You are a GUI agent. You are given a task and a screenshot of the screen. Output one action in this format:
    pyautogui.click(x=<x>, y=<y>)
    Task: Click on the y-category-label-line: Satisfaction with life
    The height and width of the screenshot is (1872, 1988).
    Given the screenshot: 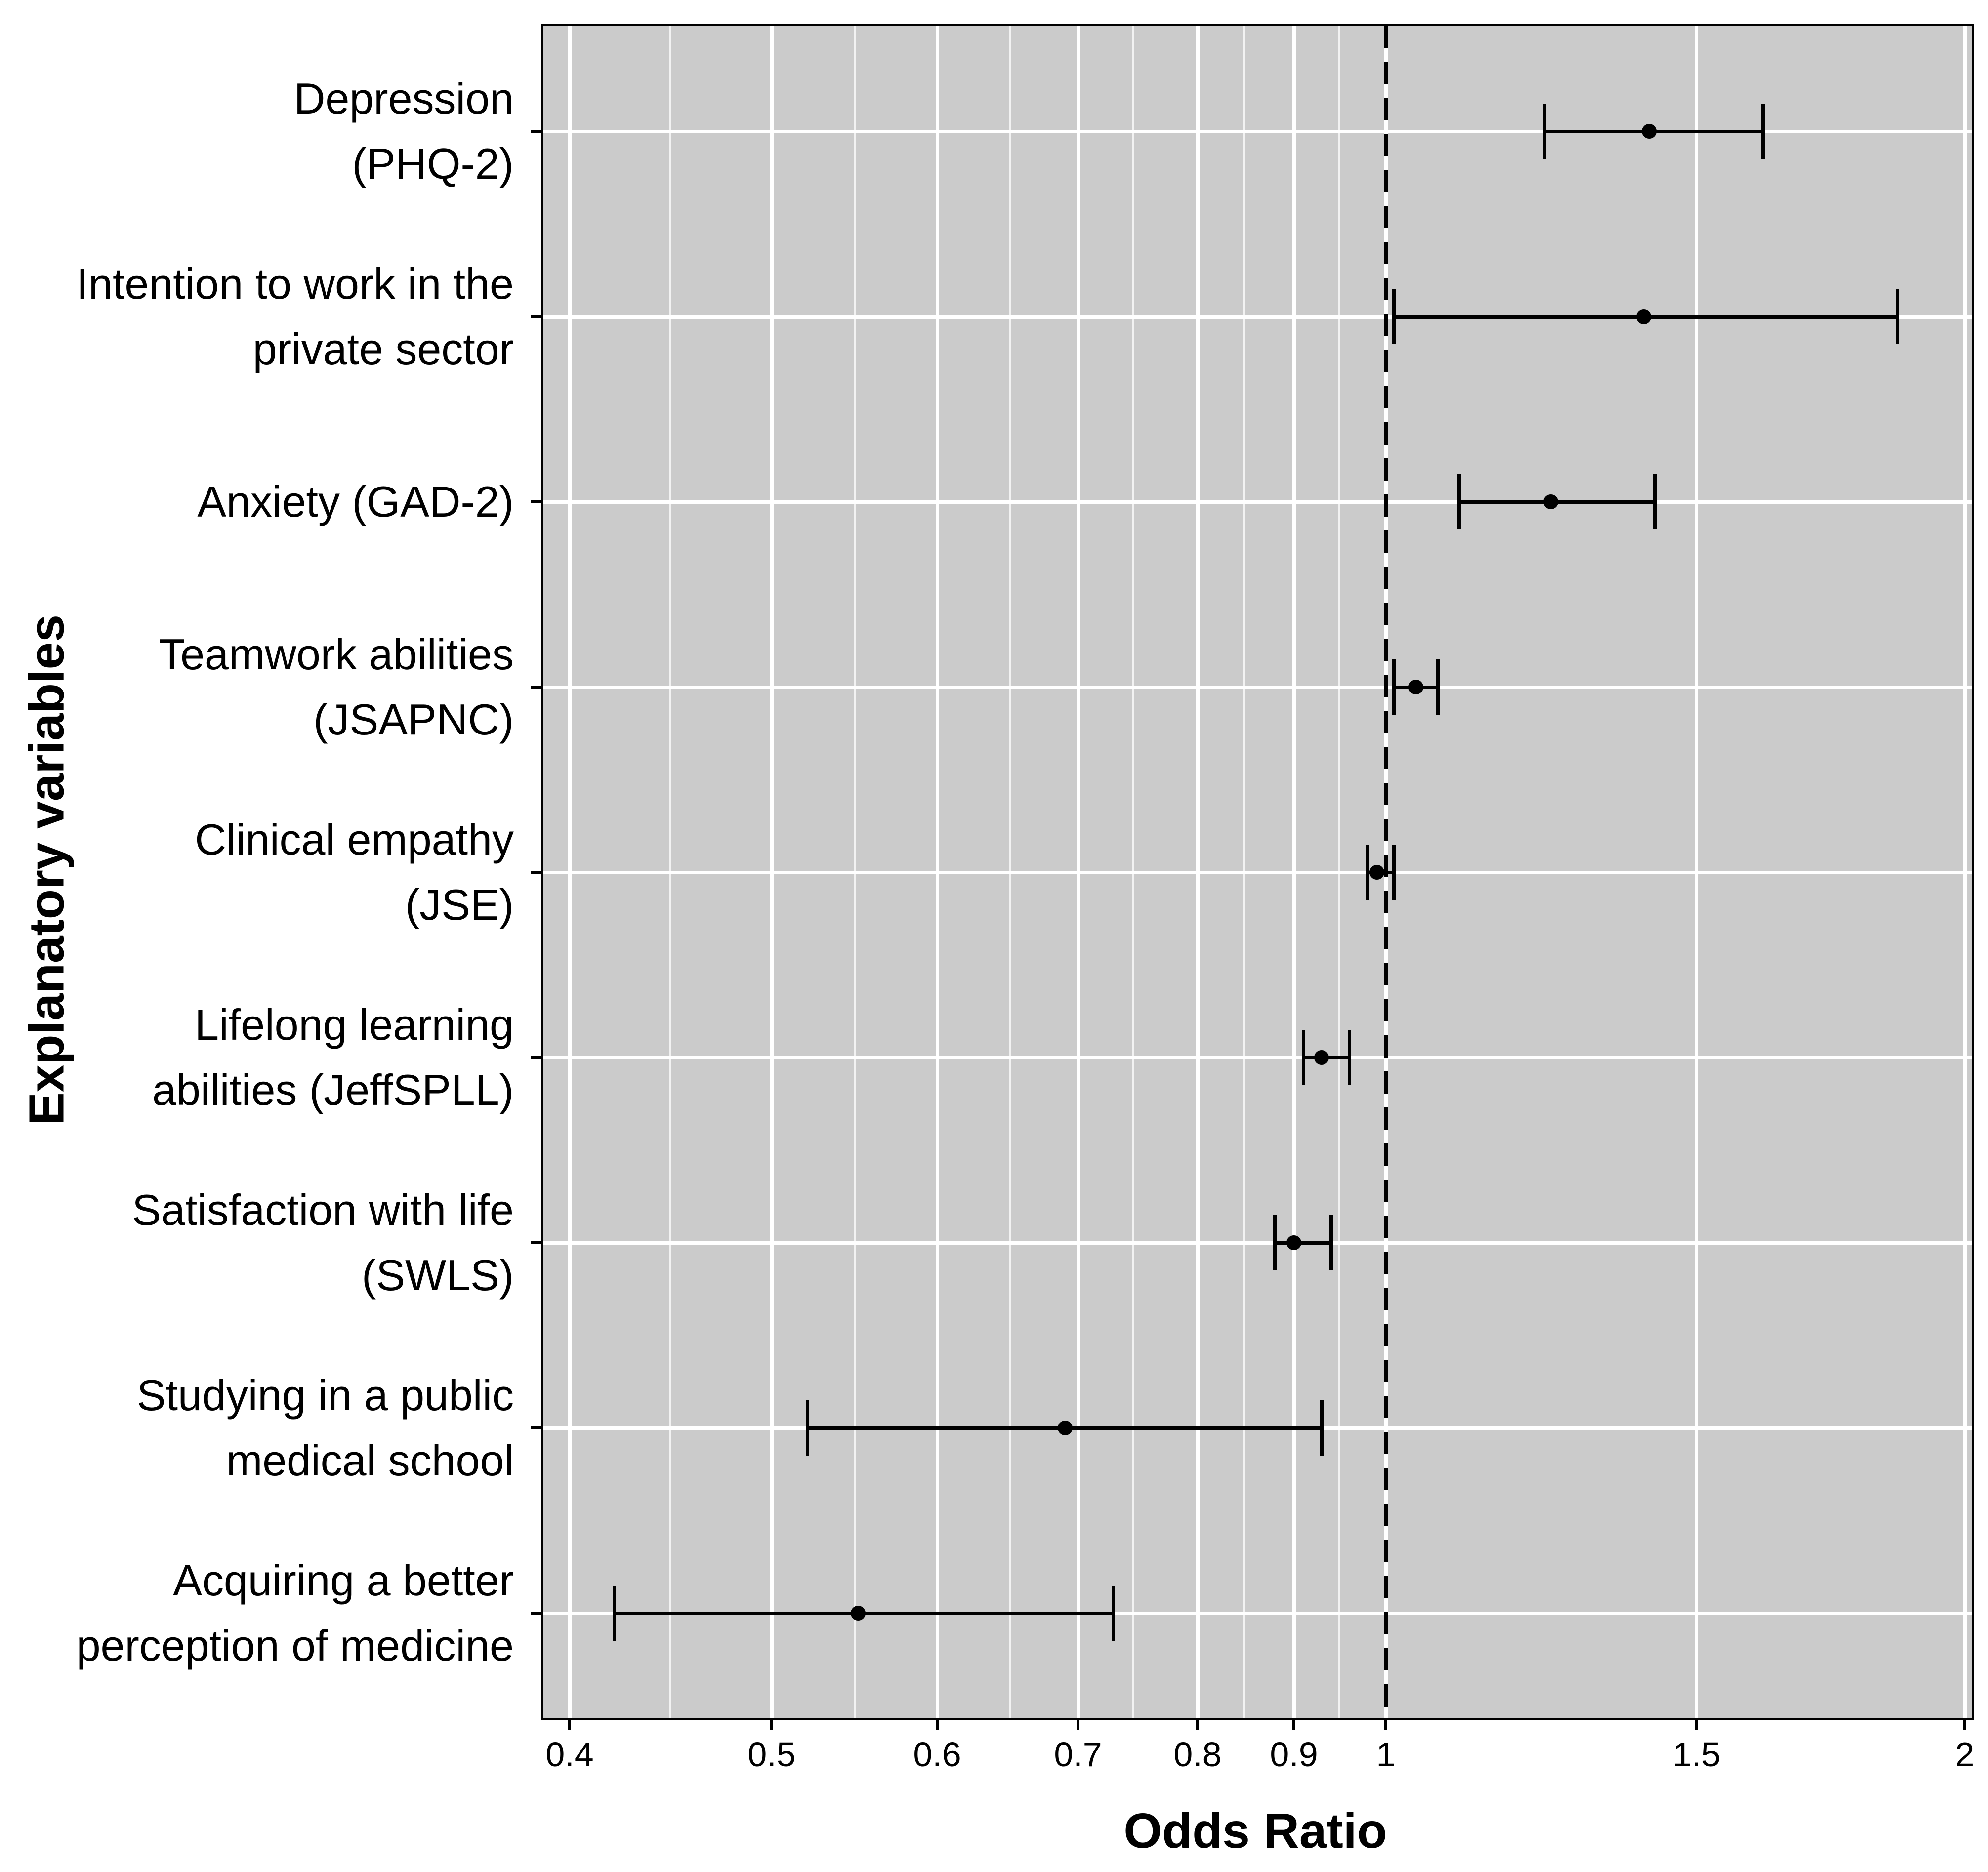 What is the action you would take?
    pyautogui.click(x=323, y=1209)
    